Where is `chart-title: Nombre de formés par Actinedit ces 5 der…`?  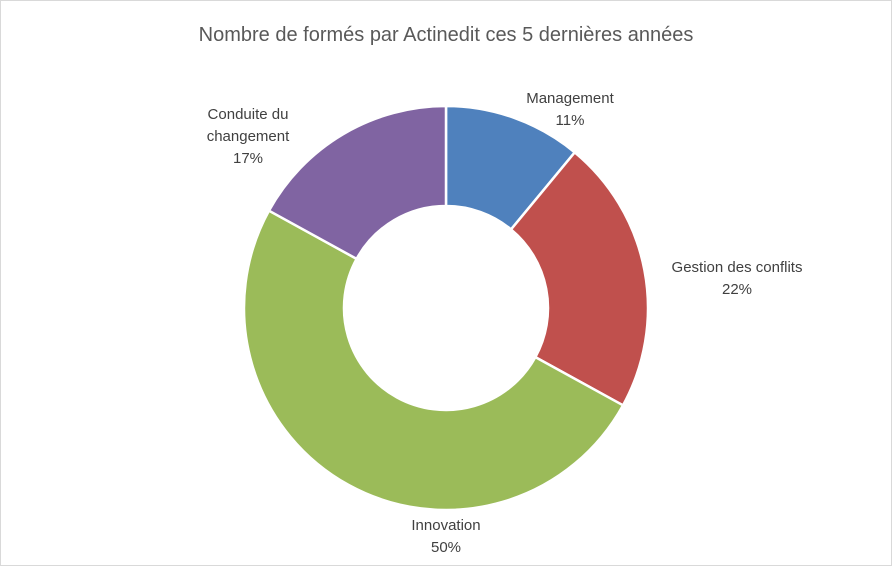 chart-title: Nombre de formés par Actinedit ces 5 der… is located at coordinates (446, 35).